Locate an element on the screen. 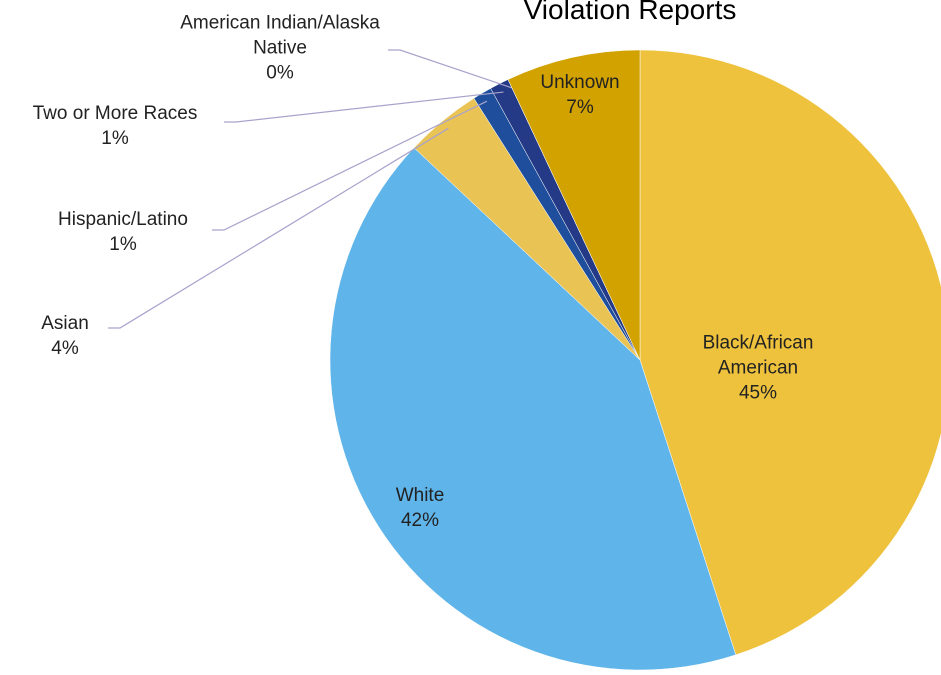  slice-label: Asian 4% is located at coordinates (65, 336).